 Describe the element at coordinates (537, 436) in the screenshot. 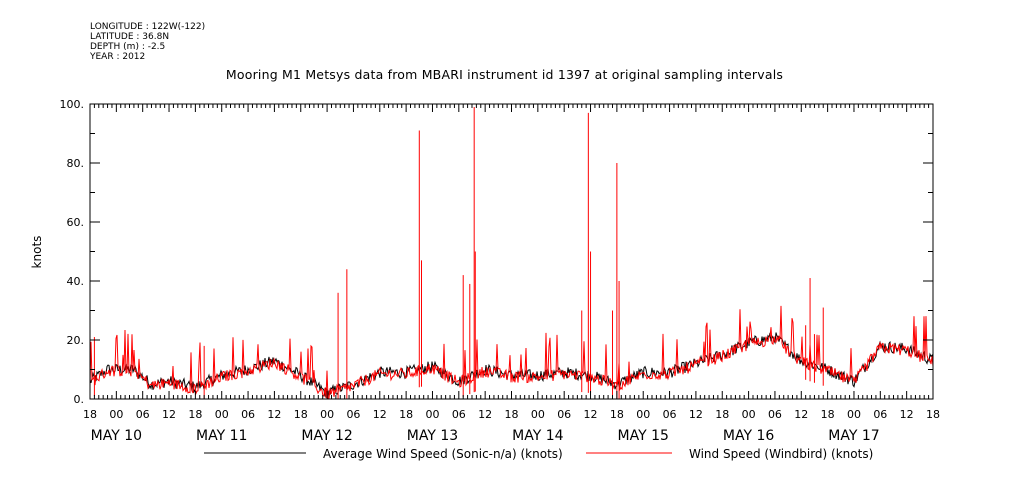

I see `x-day-label: MAY 14` at that location.